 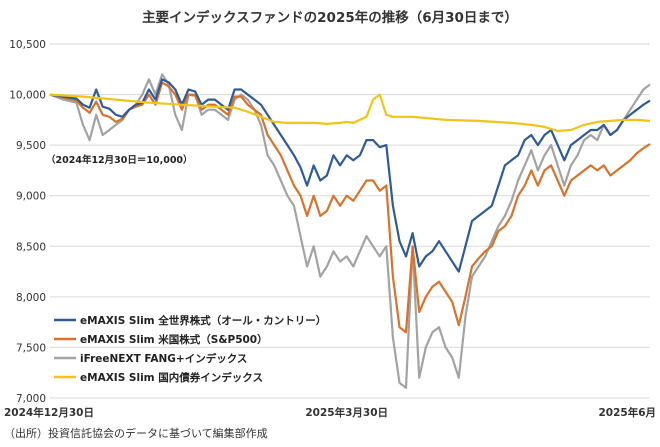 What do you see at coordinates (330, 18) in the screenshot?
I see `chart-title: 主要インデックスファンドの2025年の推移（6月30日まで）` at bounding box center [330, 18].